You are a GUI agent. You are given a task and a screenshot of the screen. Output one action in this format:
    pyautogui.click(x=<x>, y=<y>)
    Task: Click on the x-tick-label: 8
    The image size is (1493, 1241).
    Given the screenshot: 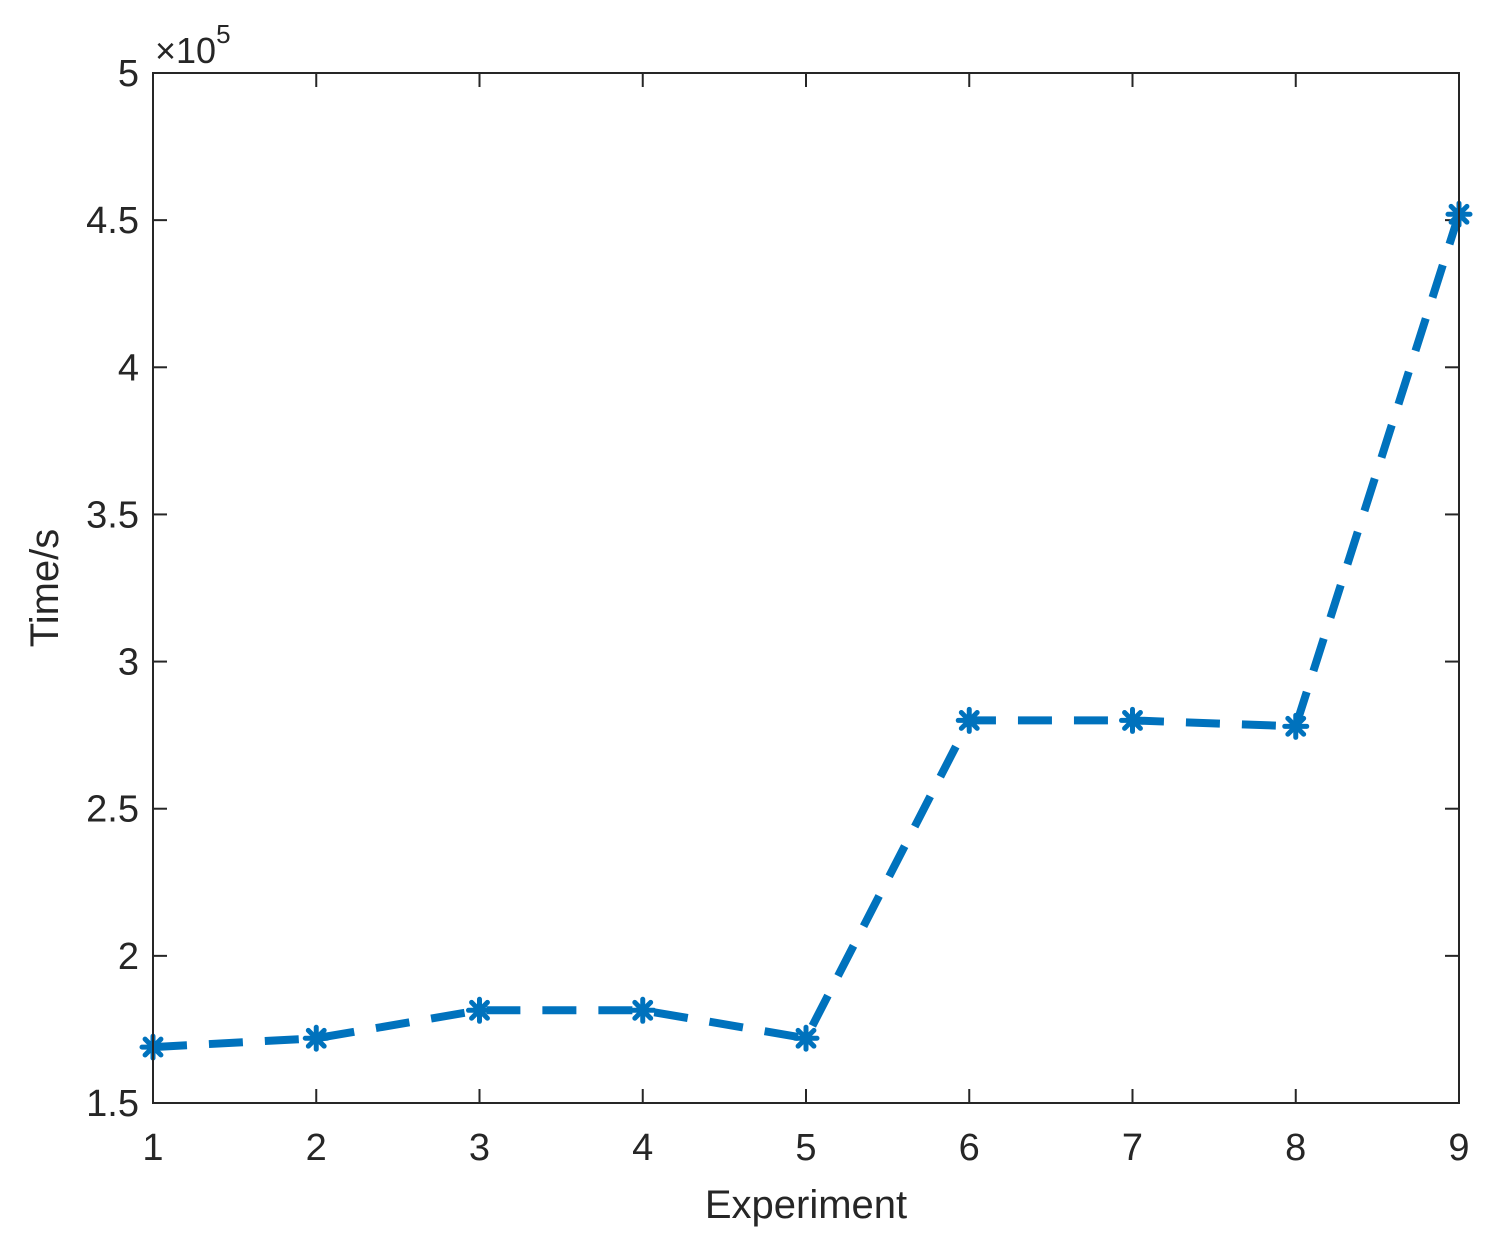 What is the action you would take?
    pyautogui.click(x=1295, y=1148)
    